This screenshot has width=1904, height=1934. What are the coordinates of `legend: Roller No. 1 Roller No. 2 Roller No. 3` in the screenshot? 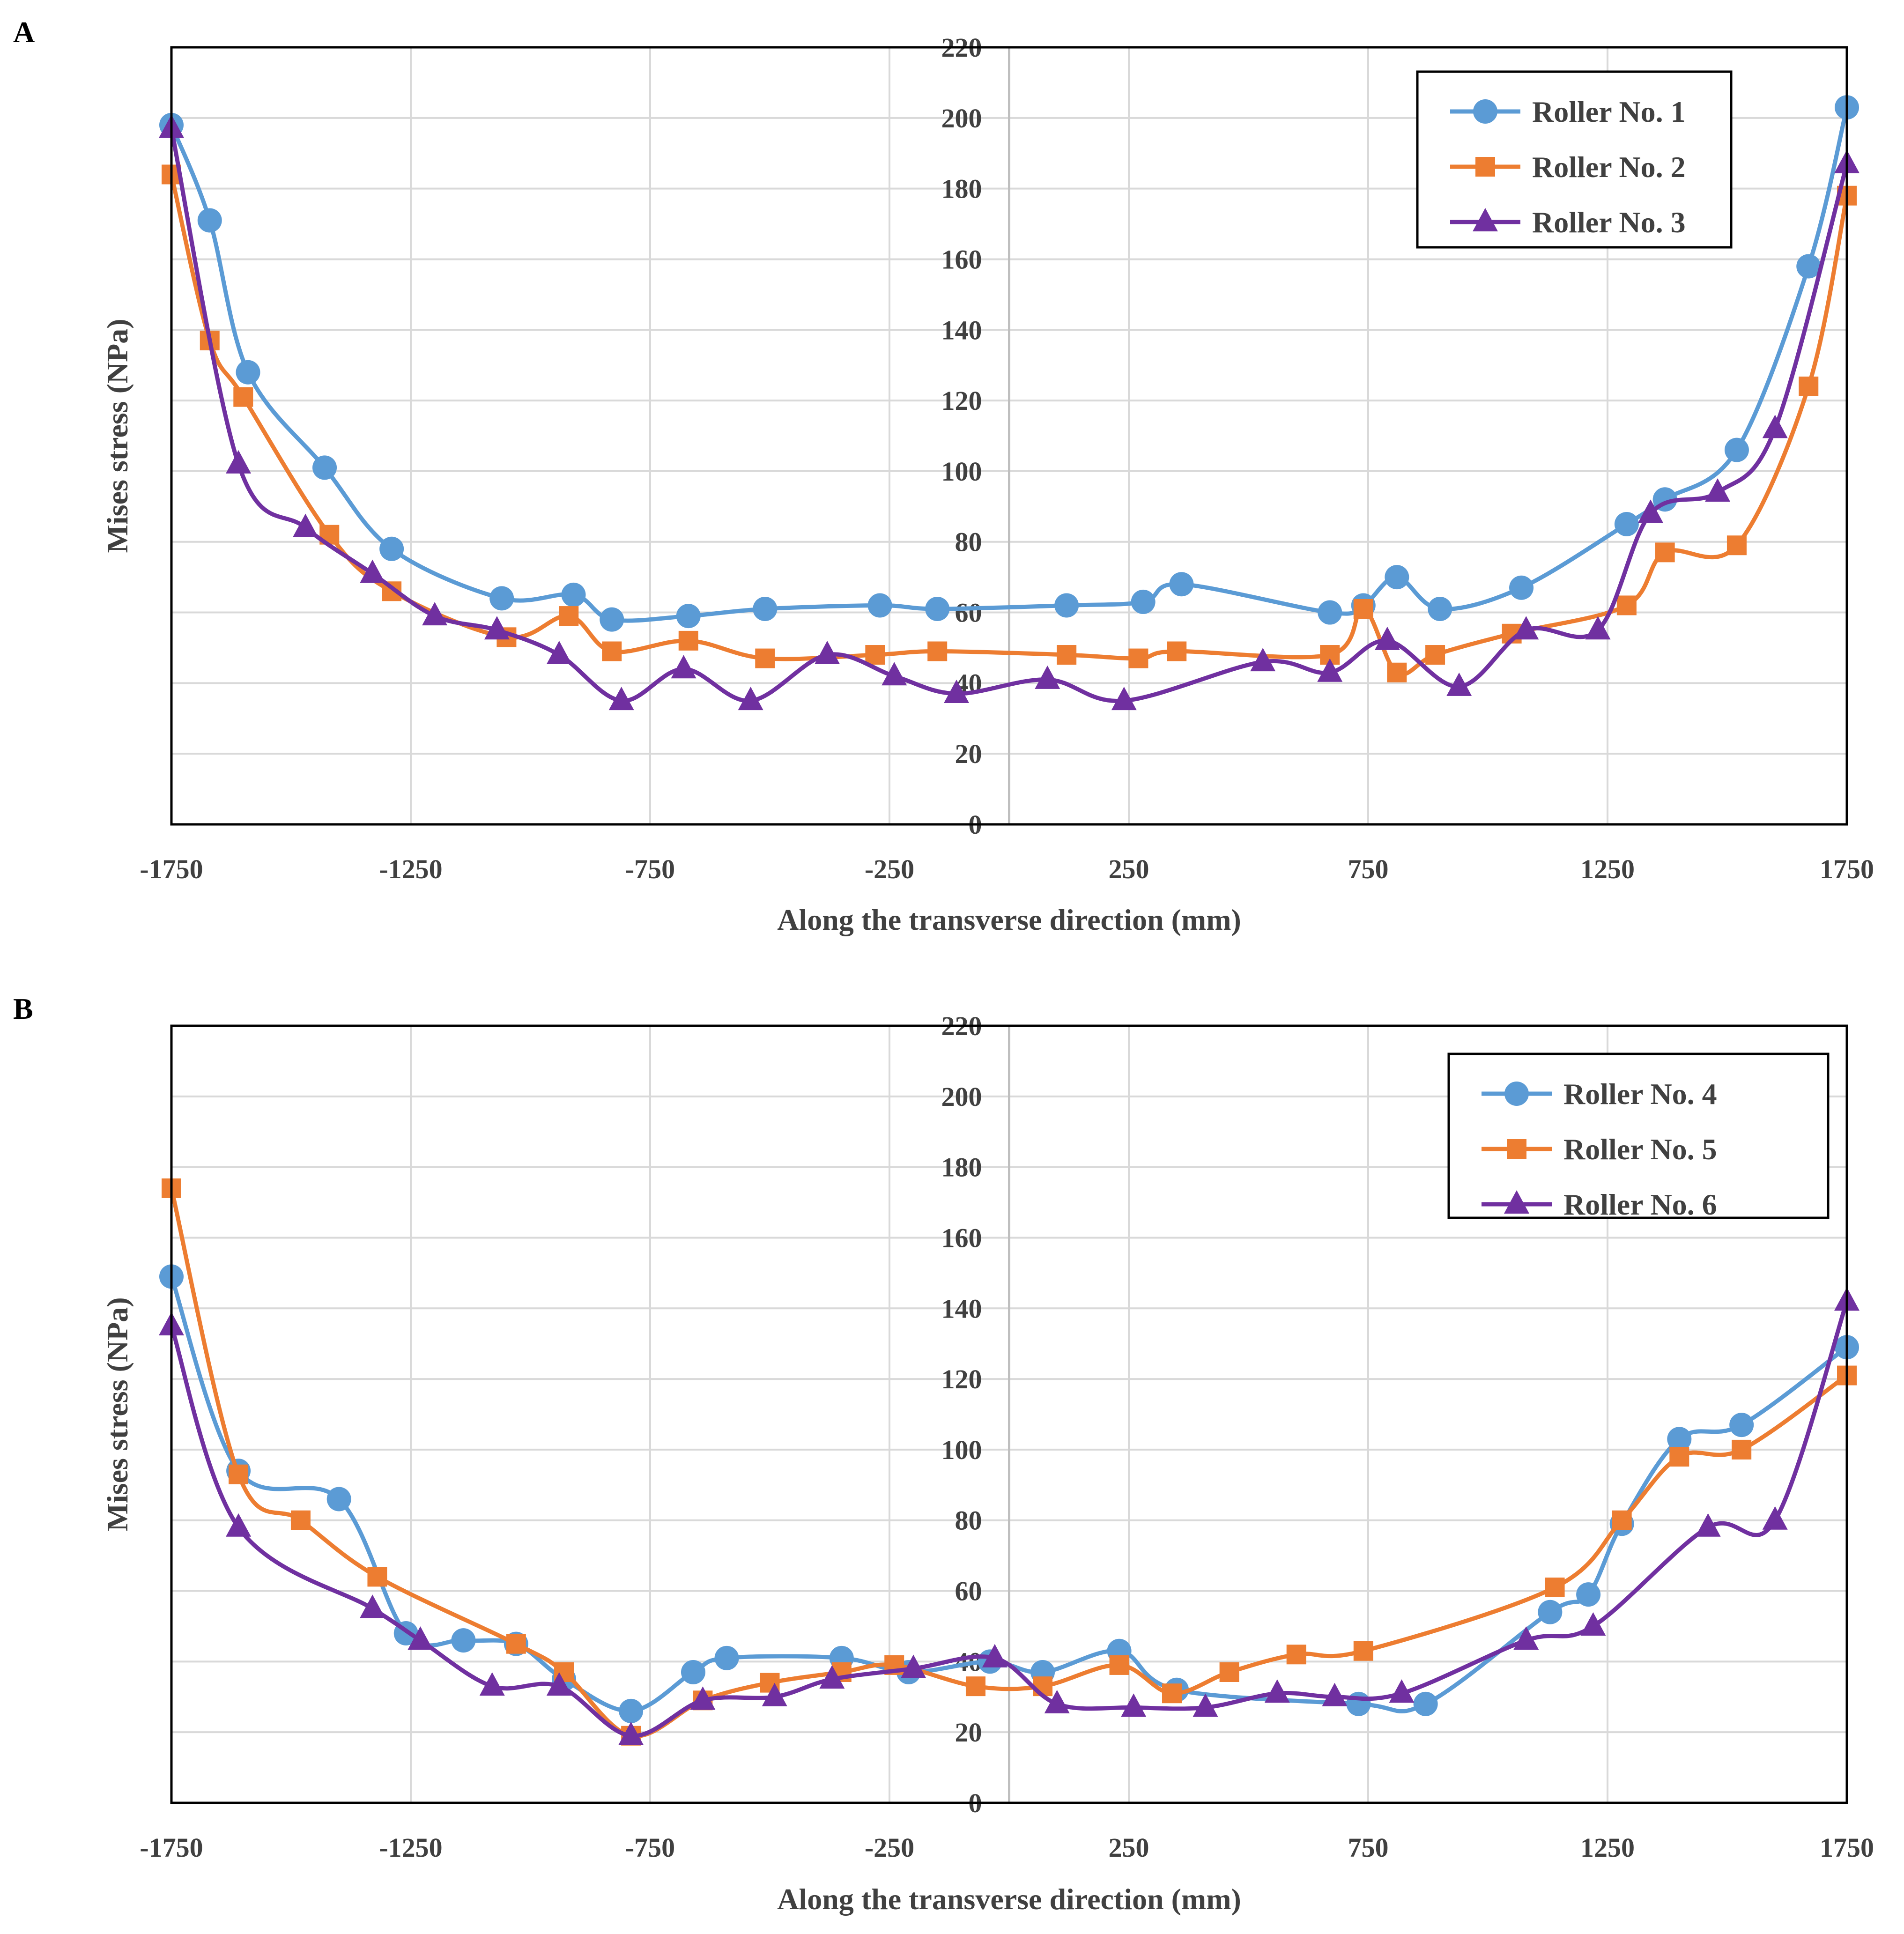 It's located at (1575, 159).